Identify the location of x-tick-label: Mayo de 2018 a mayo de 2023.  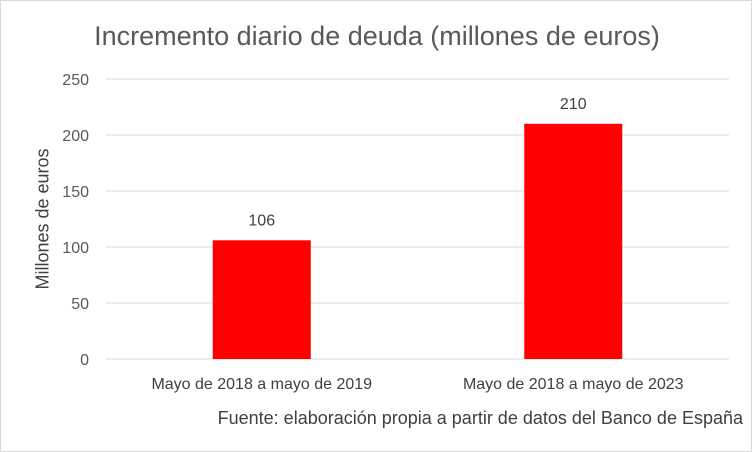
(573, 384).